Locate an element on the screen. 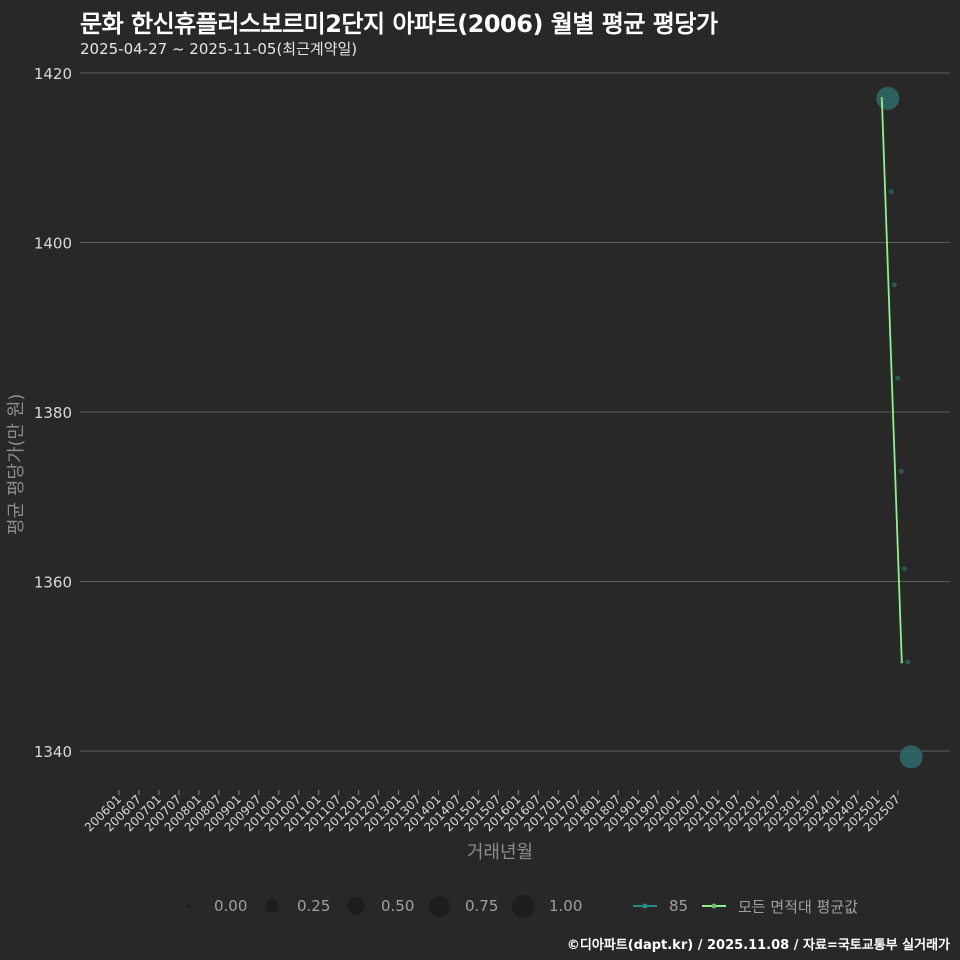 The height and width of the screenshot is (960, 960). legend: 0.00 0.25 0.50 0.75 1.00 85 모든 면적대 평균값 is located at coordinates (480, 906).